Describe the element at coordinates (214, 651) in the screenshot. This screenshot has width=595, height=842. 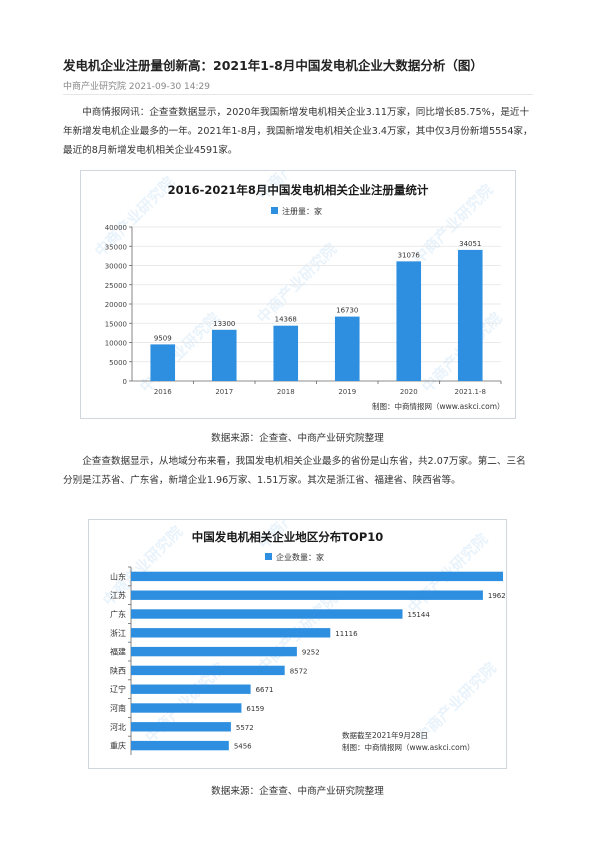
I see `bar-福建` at that location.